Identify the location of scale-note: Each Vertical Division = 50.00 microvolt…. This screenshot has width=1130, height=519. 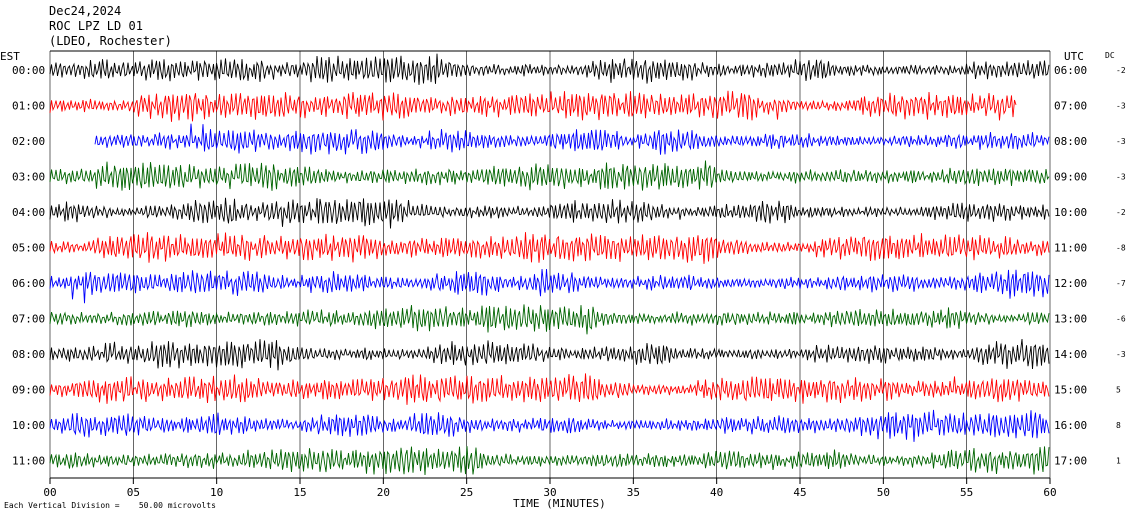
(110, 505).